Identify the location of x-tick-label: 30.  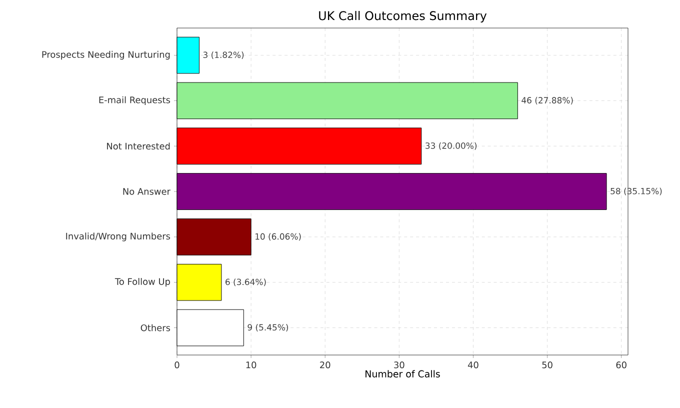
(399, 365).